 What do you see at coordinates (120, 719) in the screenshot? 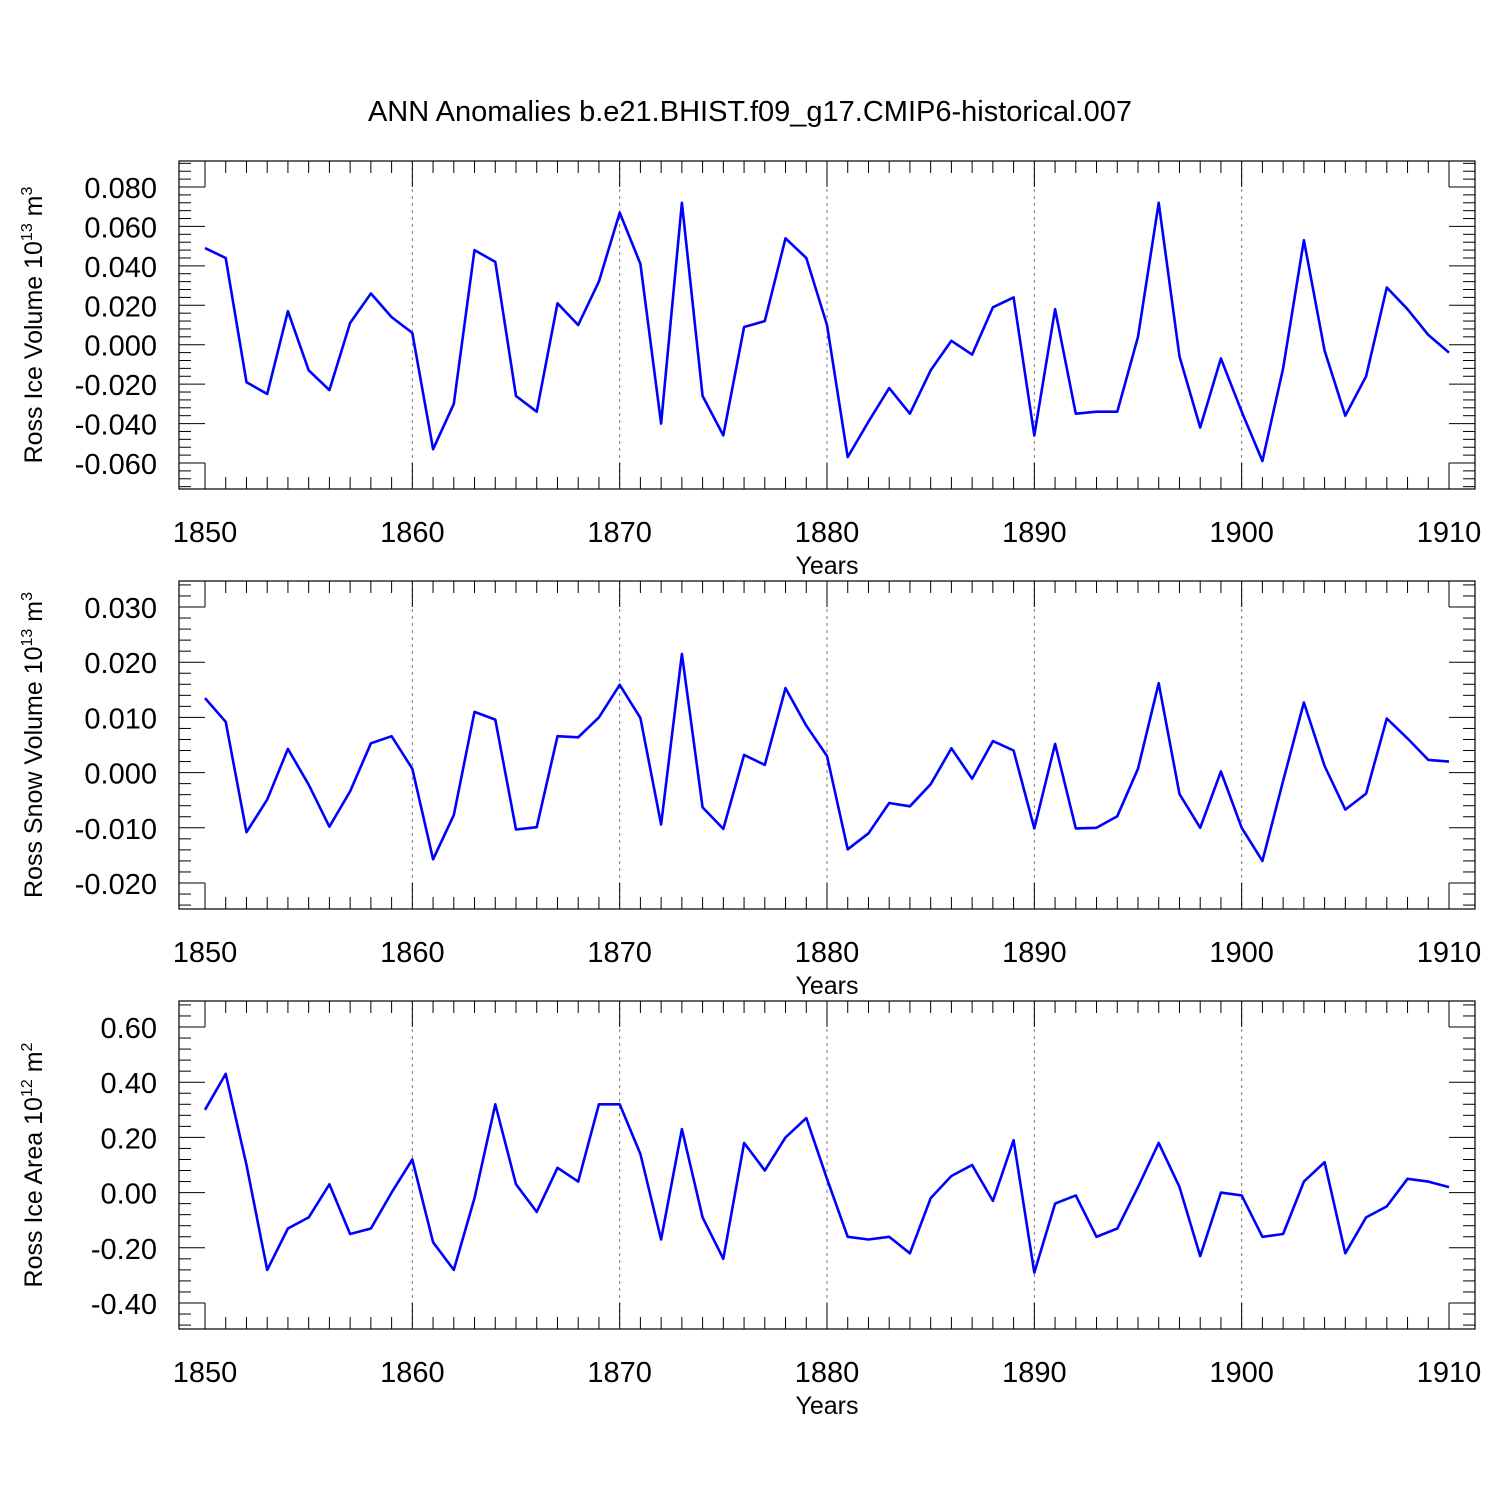
I see `y-tick-label: 0.010` at bounding box center [120, 719].